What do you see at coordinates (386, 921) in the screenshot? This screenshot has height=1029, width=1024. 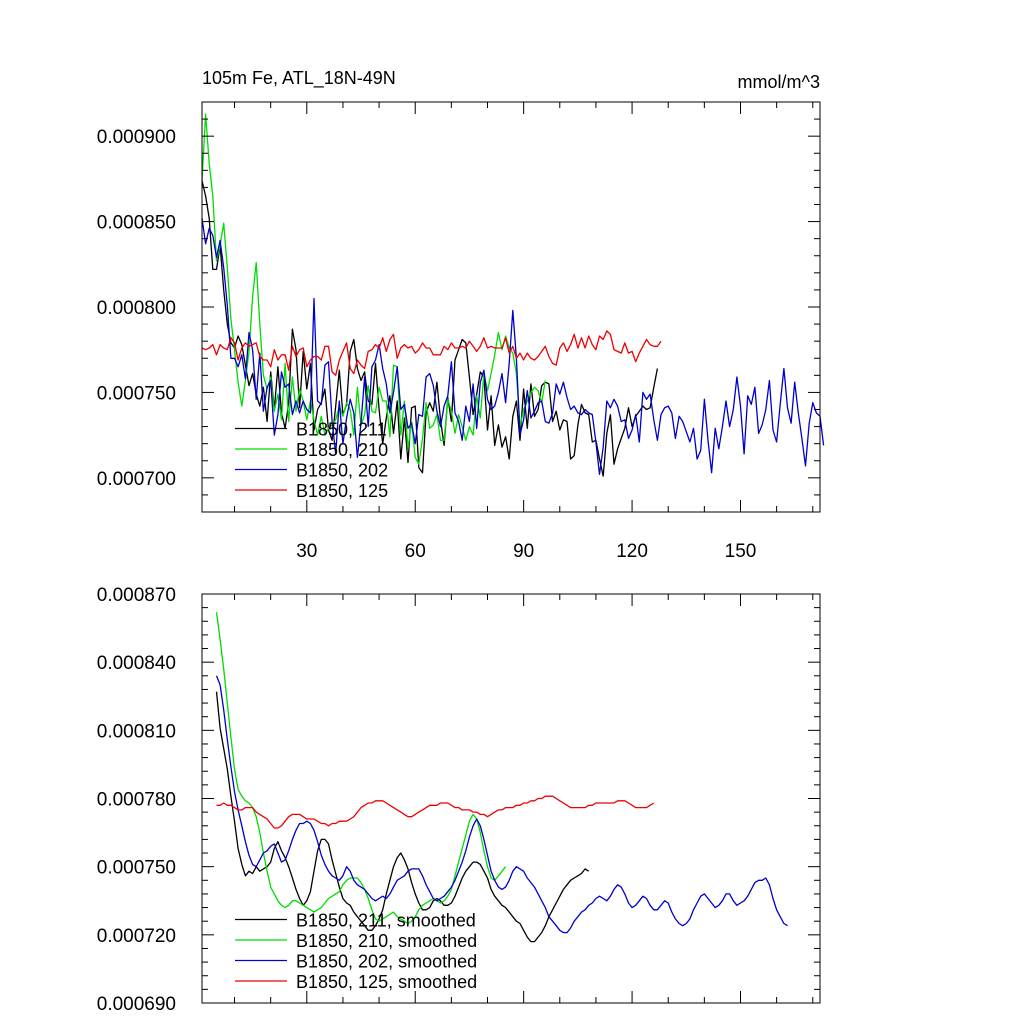 I see `legend-label: B1850, 211, smoothed` at bounding box center [386, 921].